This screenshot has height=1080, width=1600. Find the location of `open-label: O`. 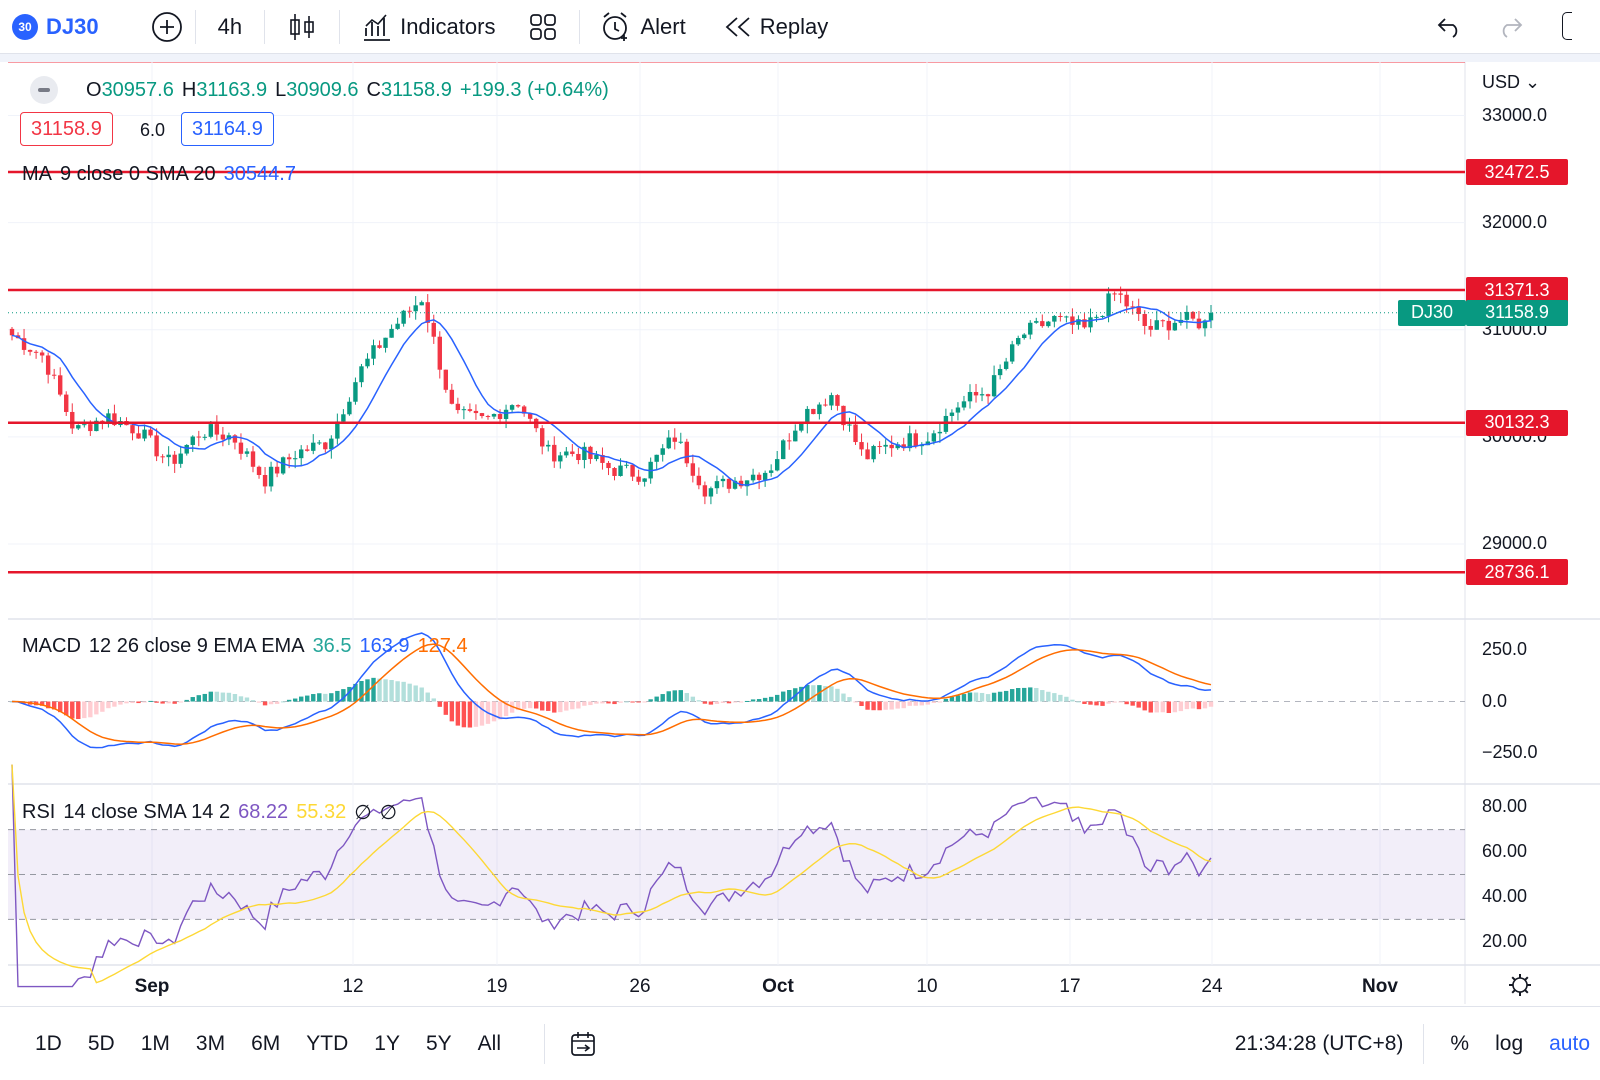

open-label: O is located at coordinates (94, 89).